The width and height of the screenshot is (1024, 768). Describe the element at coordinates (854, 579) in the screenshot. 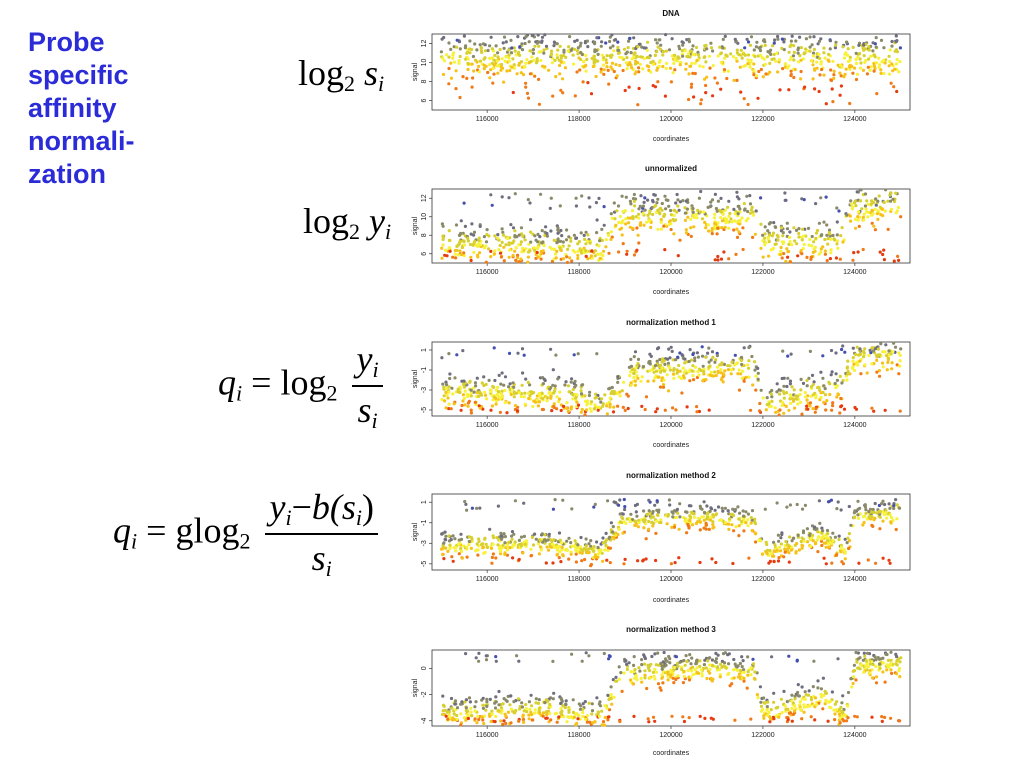

I see `x-tick-label: 124000` at that location.